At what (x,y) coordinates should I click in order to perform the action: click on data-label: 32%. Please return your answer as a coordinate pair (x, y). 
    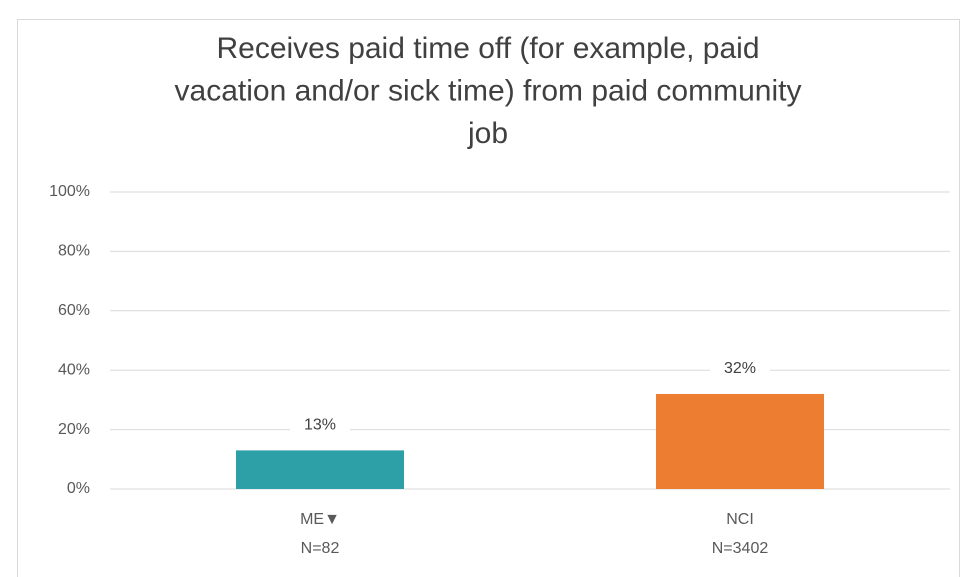
    Looking at the image, I should click on (740, 368).